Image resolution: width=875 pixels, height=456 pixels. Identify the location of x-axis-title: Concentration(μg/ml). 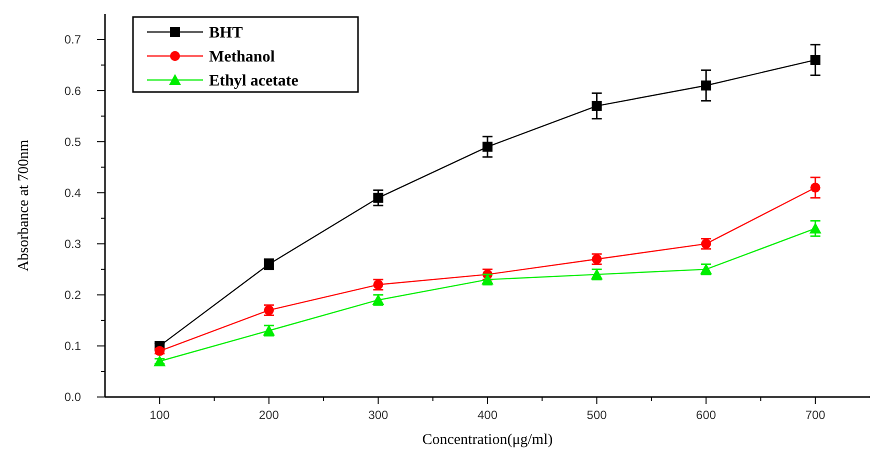
(487, 440).